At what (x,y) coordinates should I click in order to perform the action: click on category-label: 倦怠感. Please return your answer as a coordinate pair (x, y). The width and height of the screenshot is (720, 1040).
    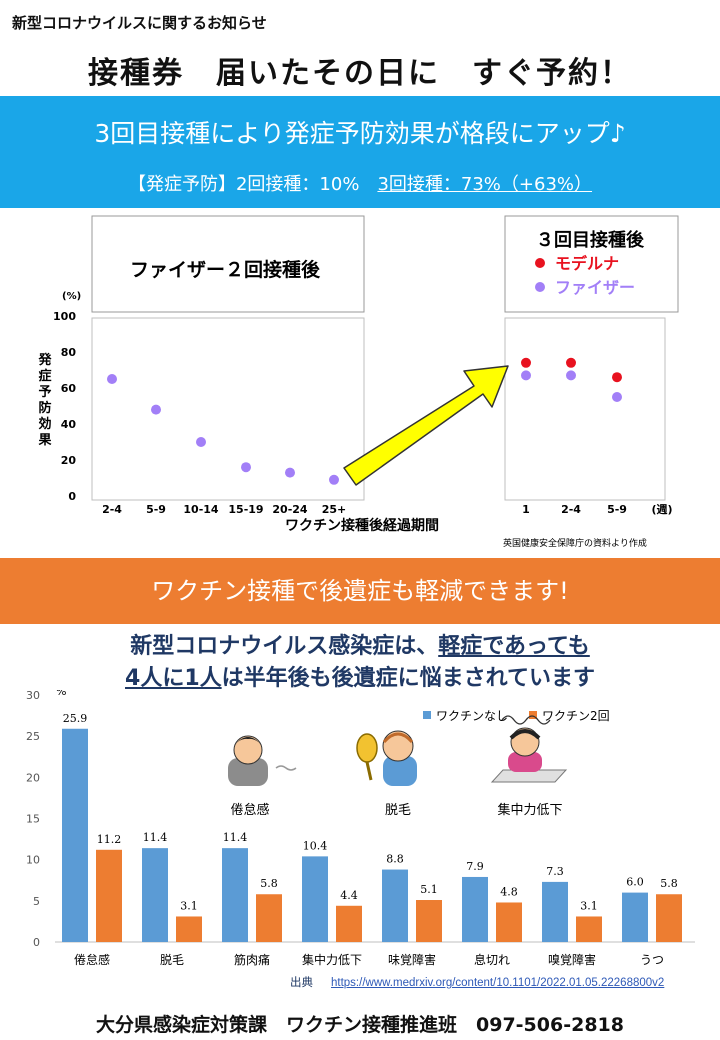
    Looking at the image, I should click on (92, 959).